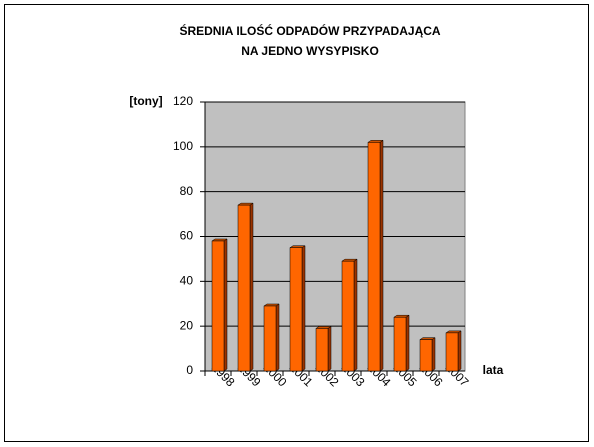 This screenshot has width=594, height=447. I want to click on y-tick-label: 0, so click(189, 370).